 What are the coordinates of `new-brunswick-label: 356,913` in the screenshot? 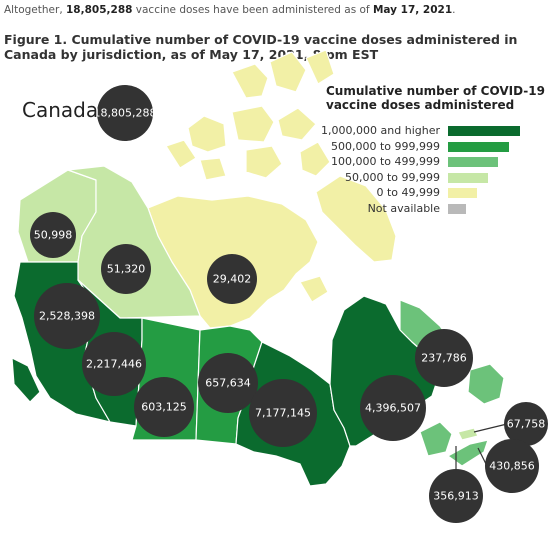 It's located at (456, 496).